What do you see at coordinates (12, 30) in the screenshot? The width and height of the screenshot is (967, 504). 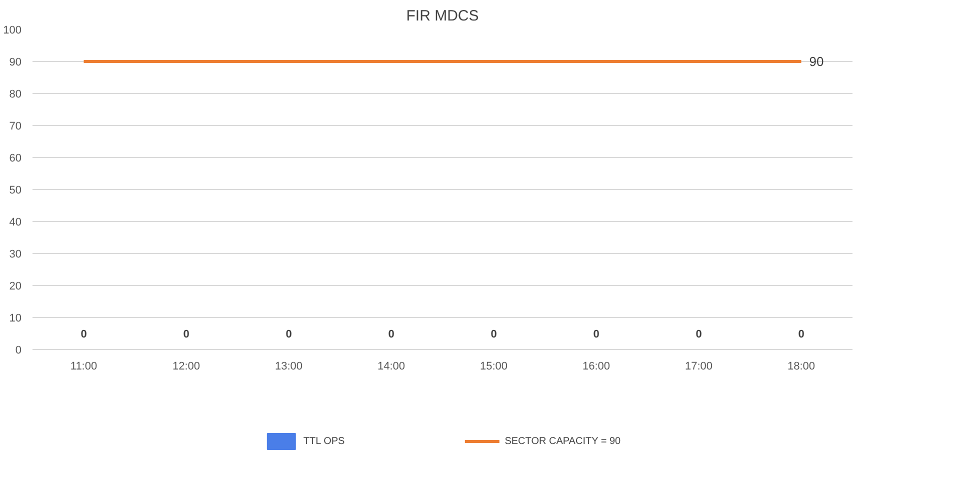 I see `y-tick-label: 100` at bounding box center [12, 30].